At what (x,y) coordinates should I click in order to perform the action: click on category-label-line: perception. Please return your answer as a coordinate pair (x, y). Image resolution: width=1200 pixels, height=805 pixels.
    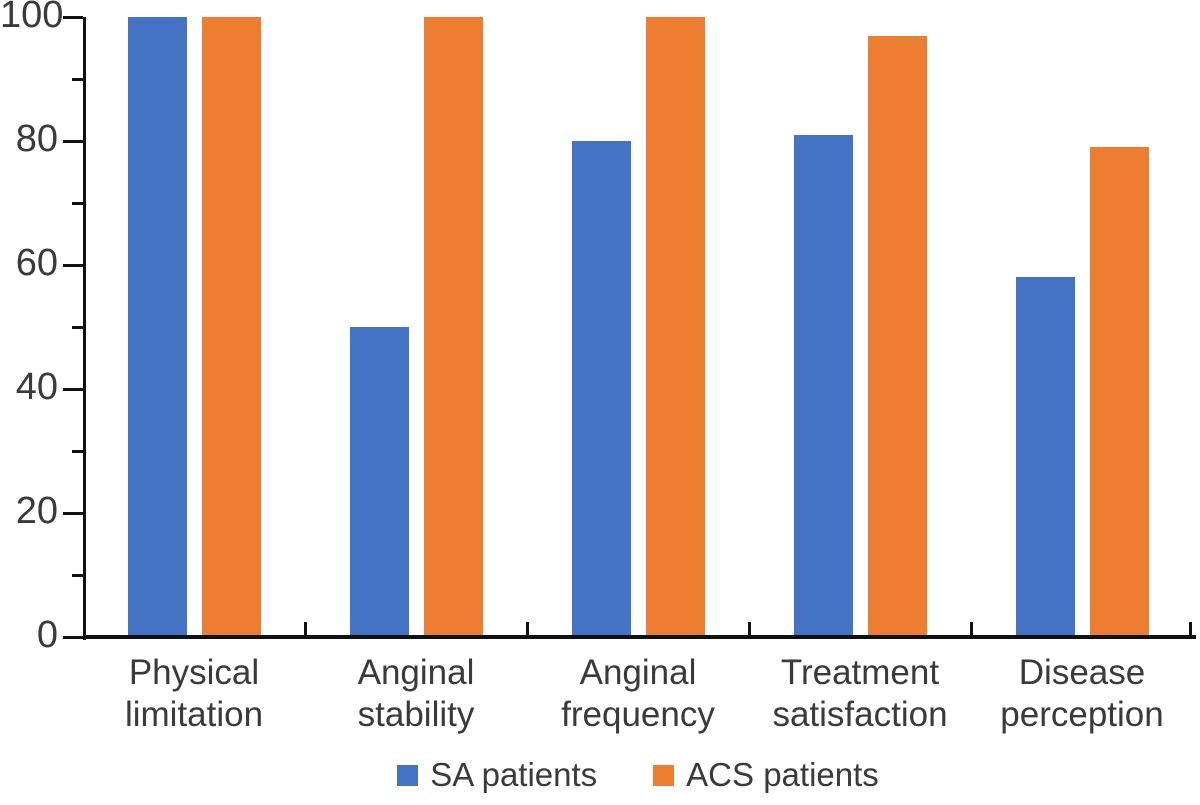
    Looking at the image, I should click on (1082, 714).